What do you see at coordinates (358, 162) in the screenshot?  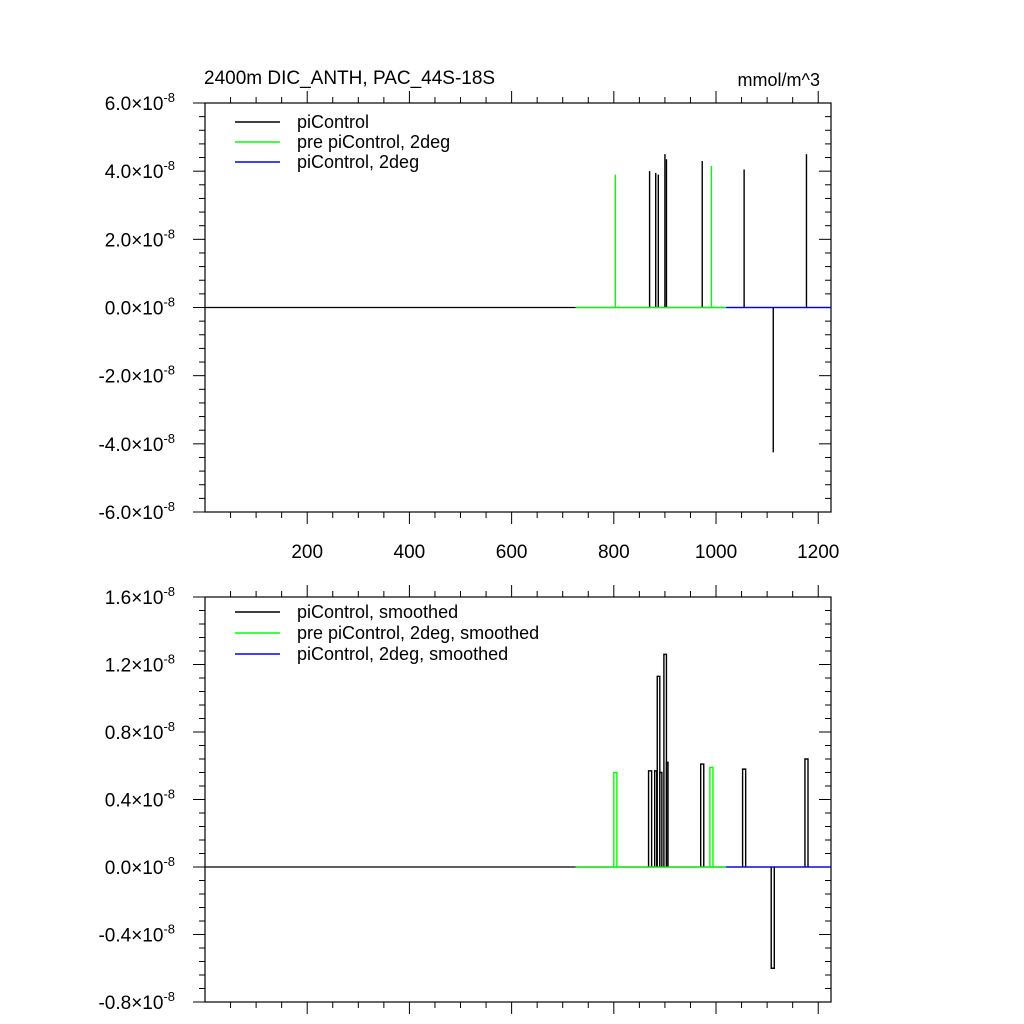 I see `legend-label: piControl, 2deg` at bounding box center [358, 162].